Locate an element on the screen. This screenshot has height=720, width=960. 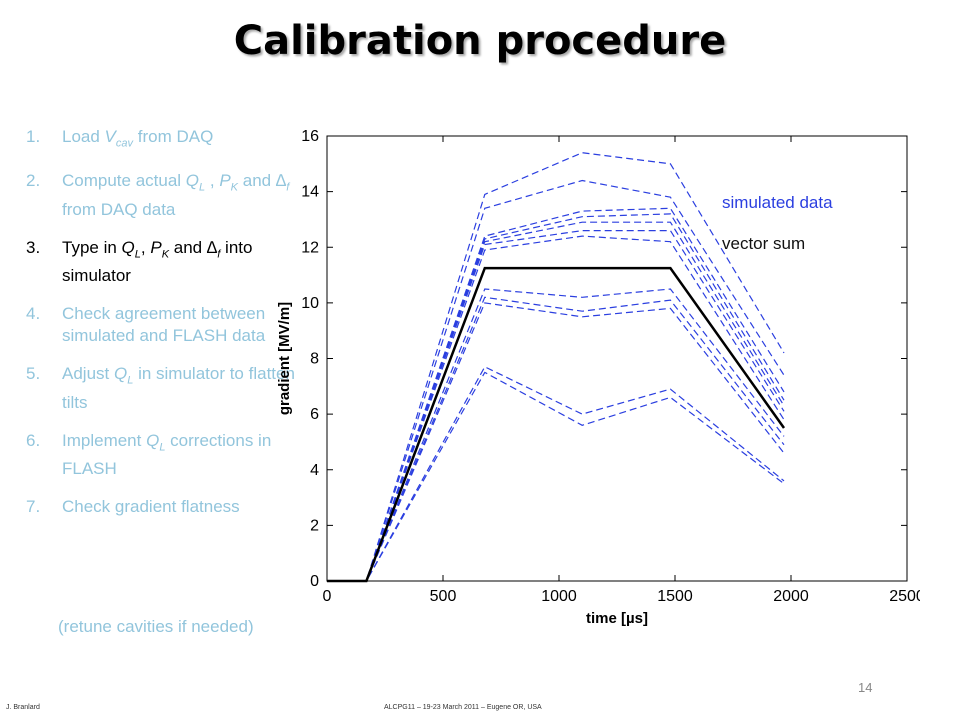
y-axis-label: gradient [MV/m] is located at coordinates (284, 358).